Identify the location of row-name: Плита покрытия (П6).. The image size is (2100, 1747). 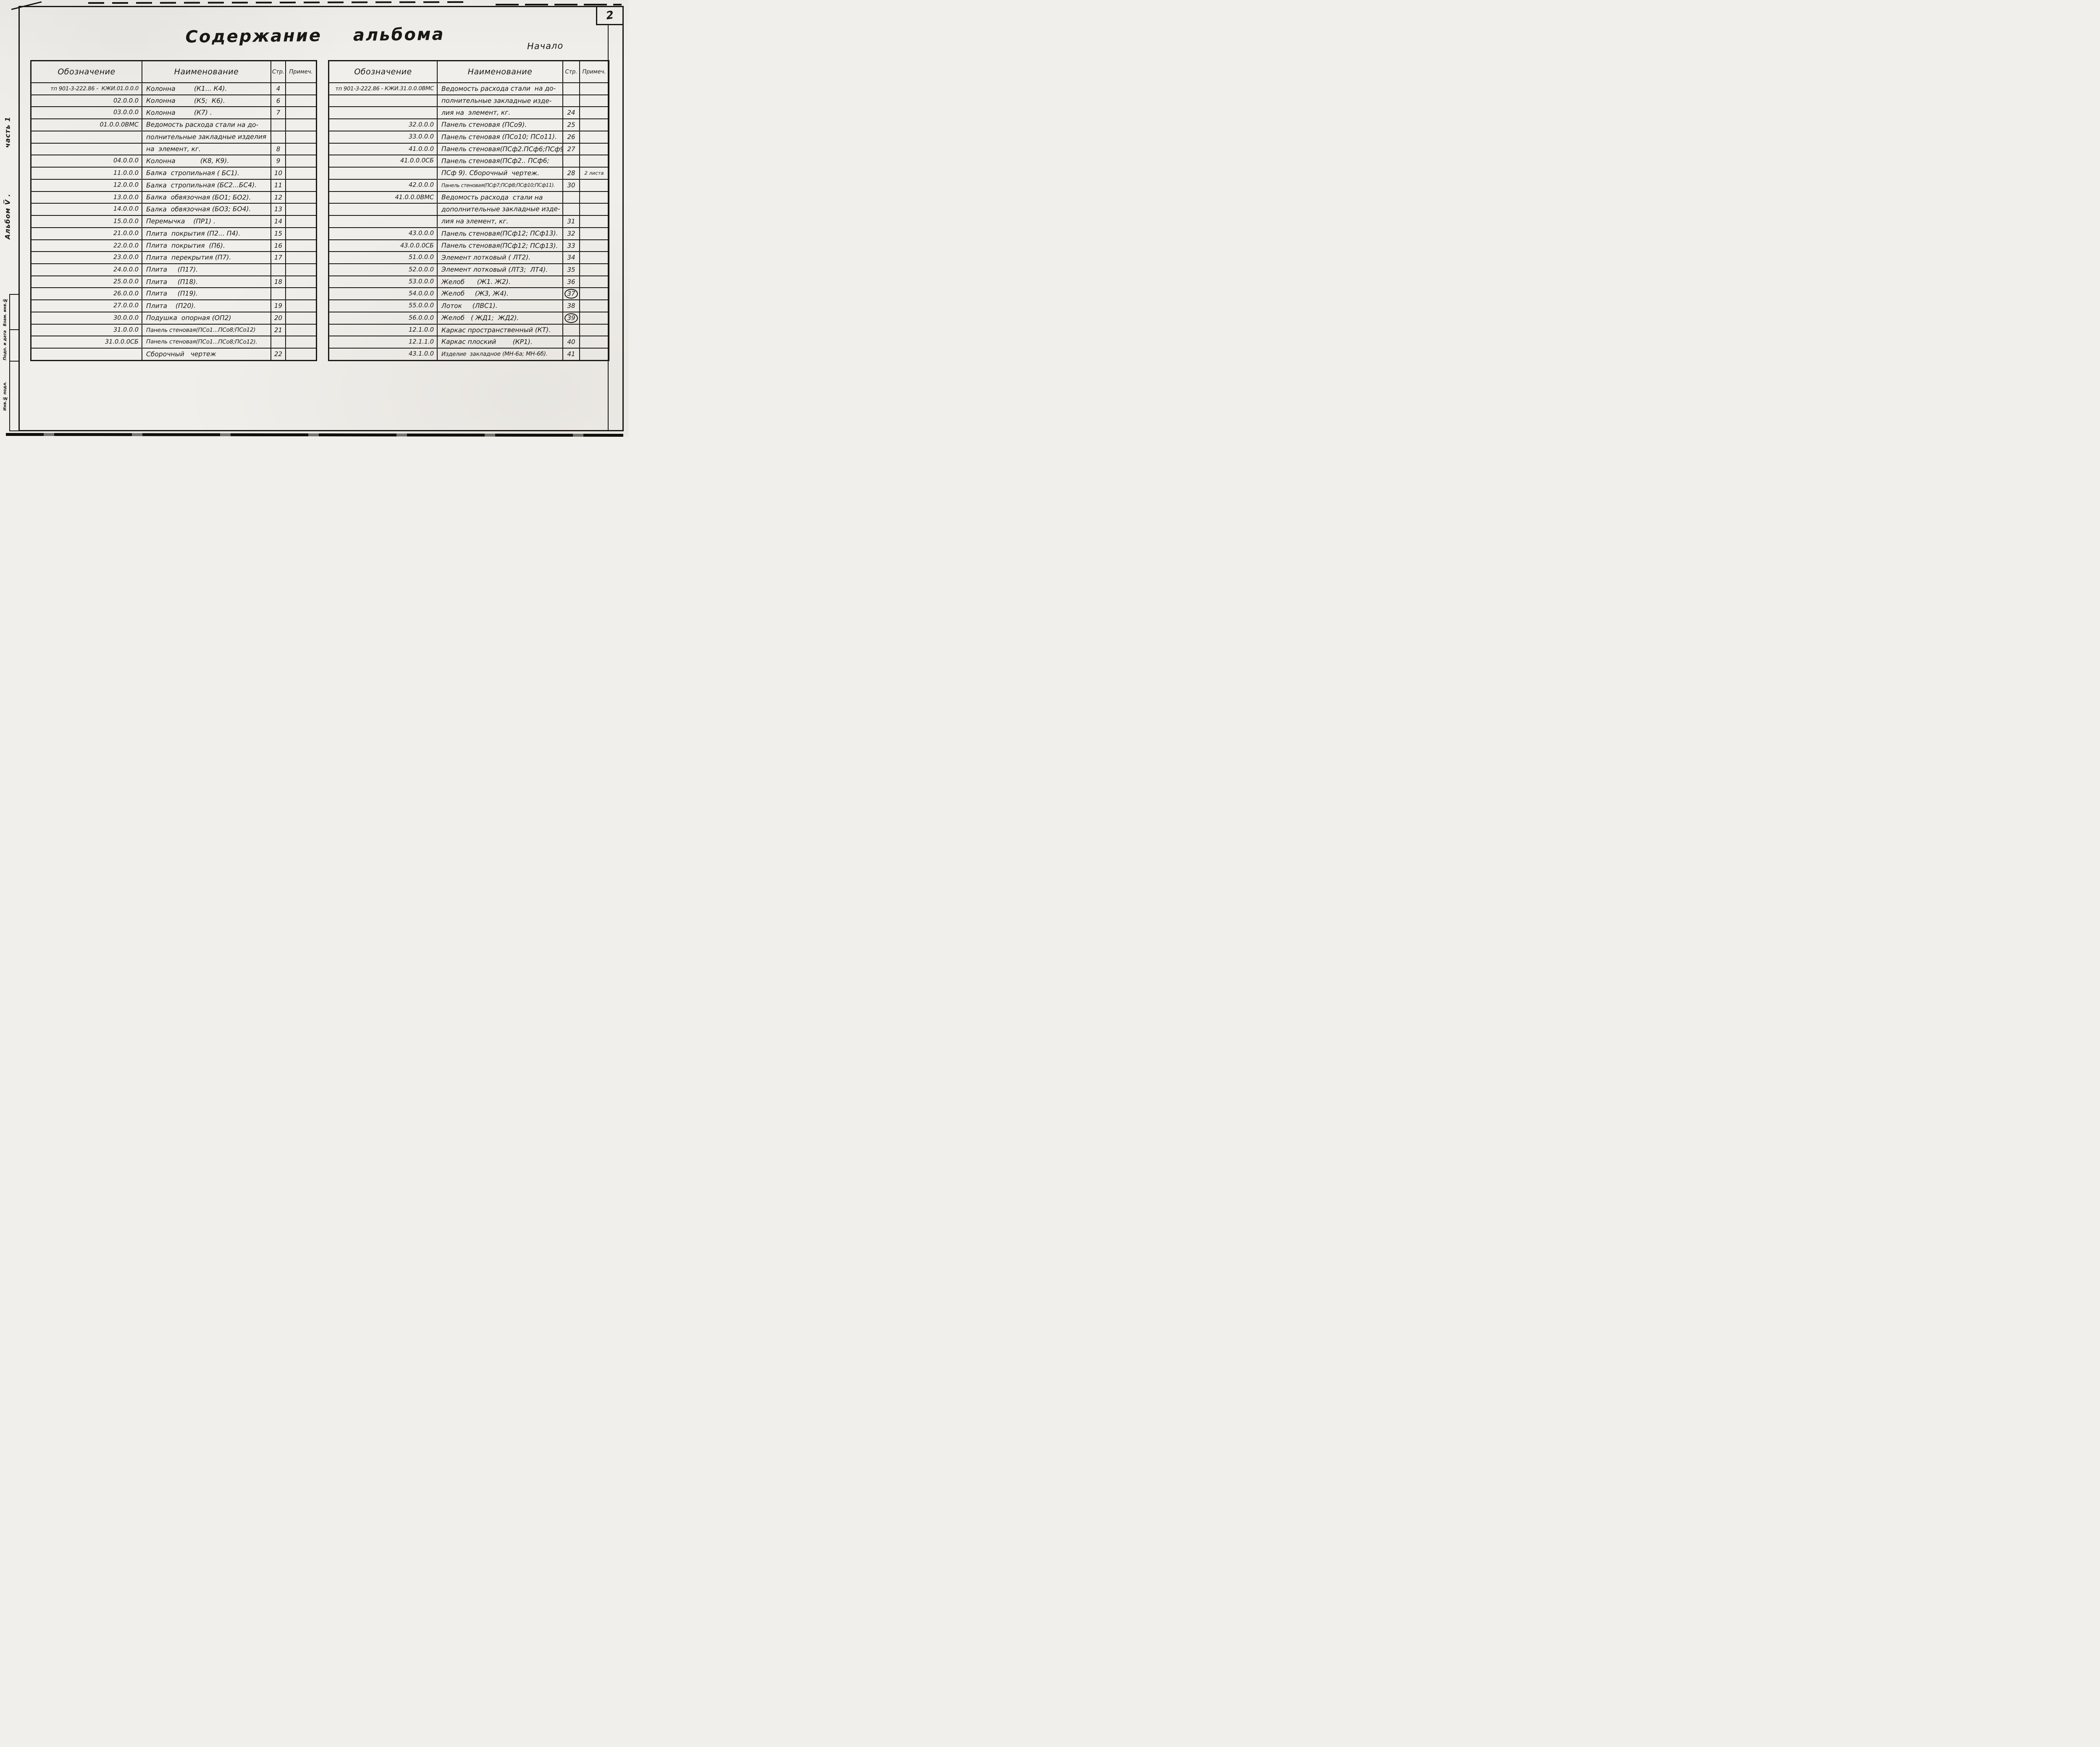
(206, 246).